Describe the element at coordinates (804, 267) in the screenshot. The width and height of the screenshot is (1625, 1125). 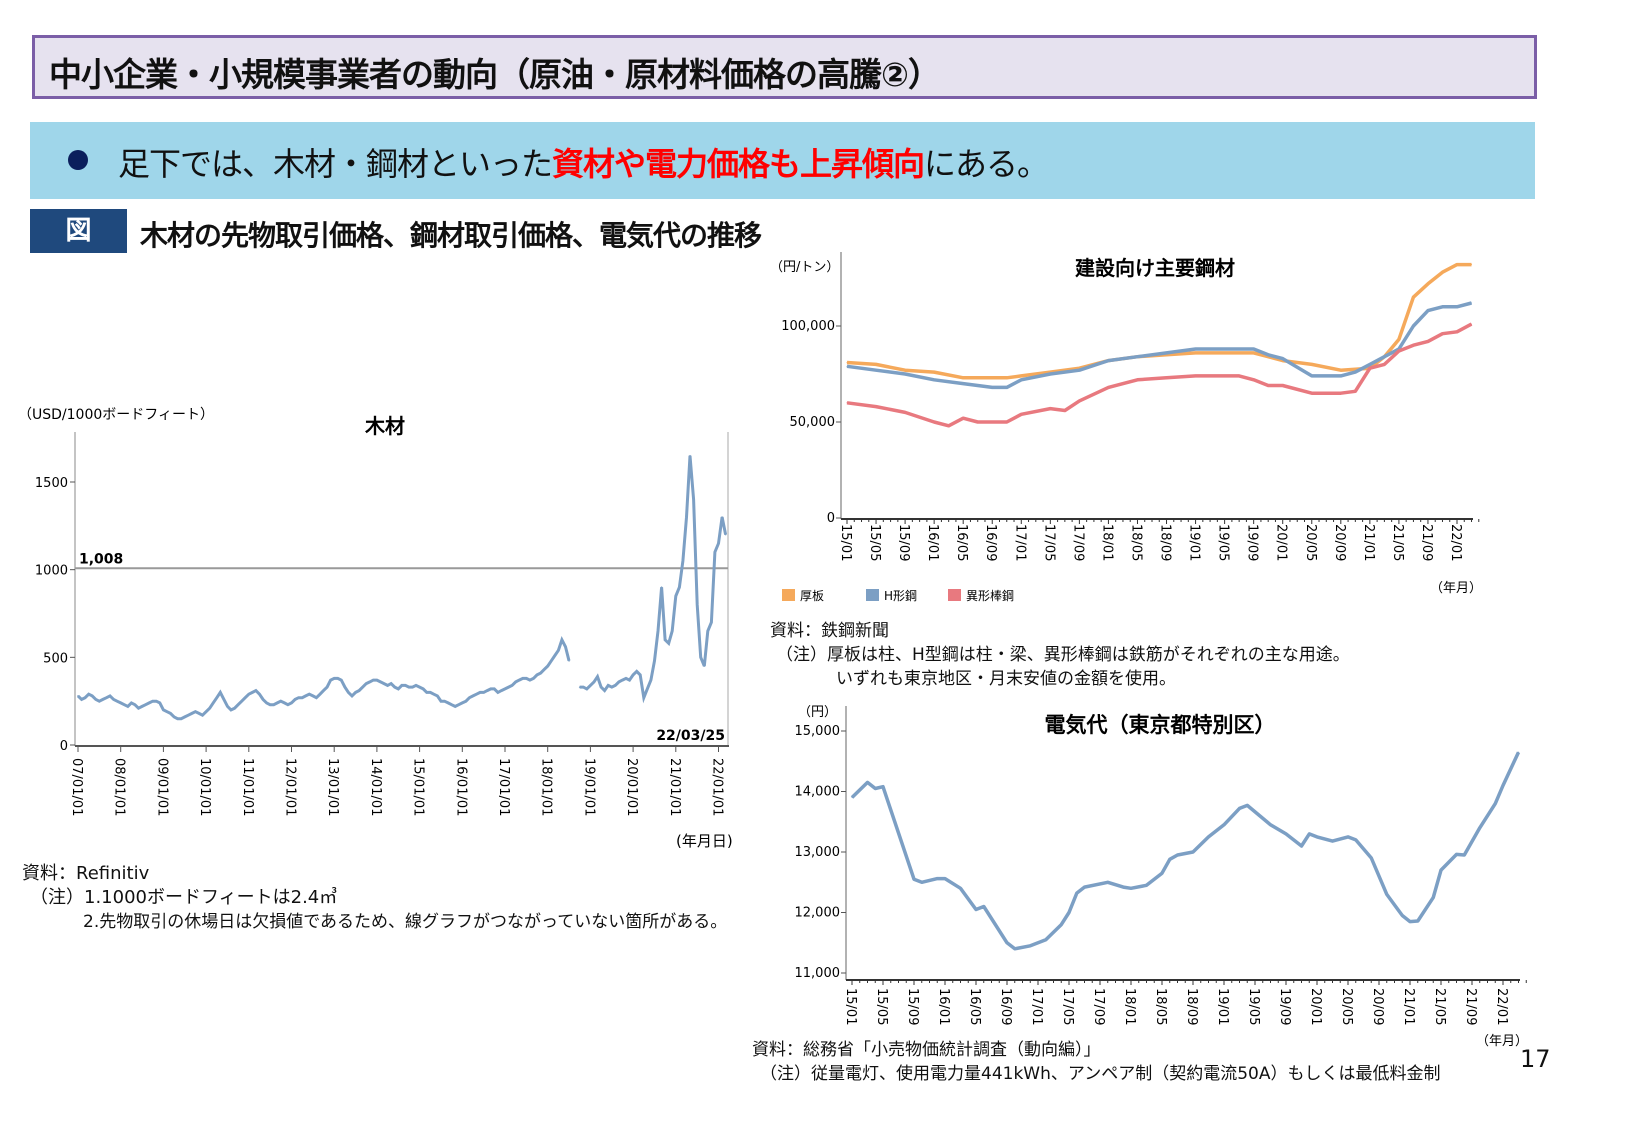
I see `steel-y-unit: （円/トン）` at that location.